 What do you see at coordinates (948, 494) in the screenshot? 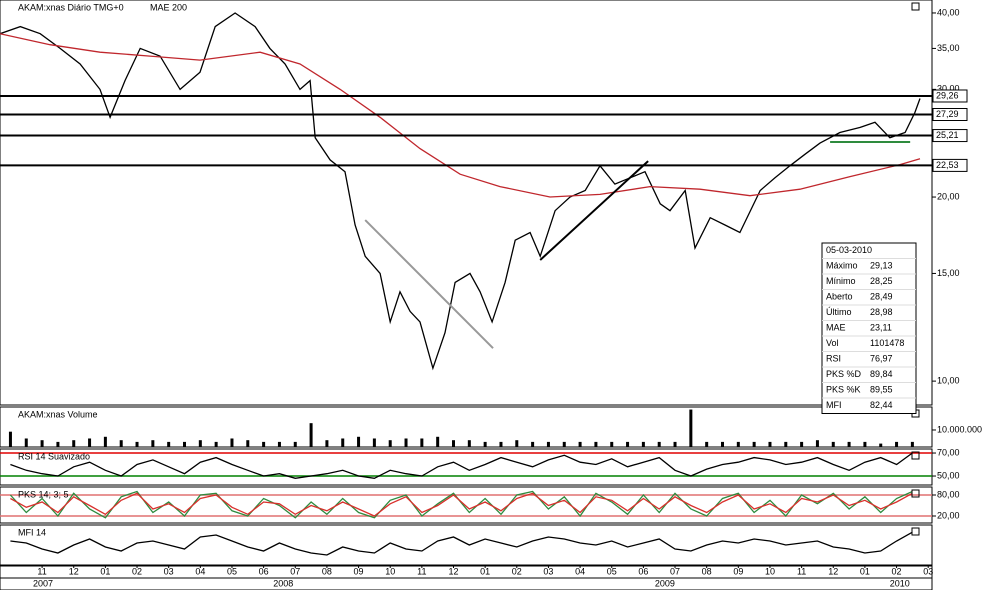
I see `y-tick-label: 80,00` at bounding box center [948, 494].